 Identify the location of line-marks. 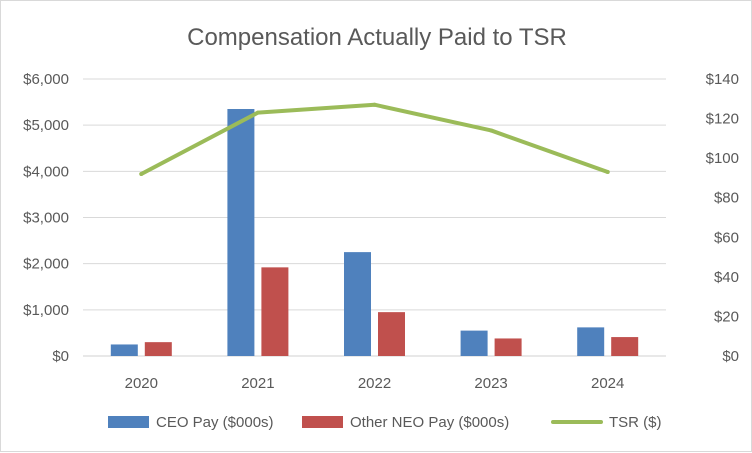
(374, 139).